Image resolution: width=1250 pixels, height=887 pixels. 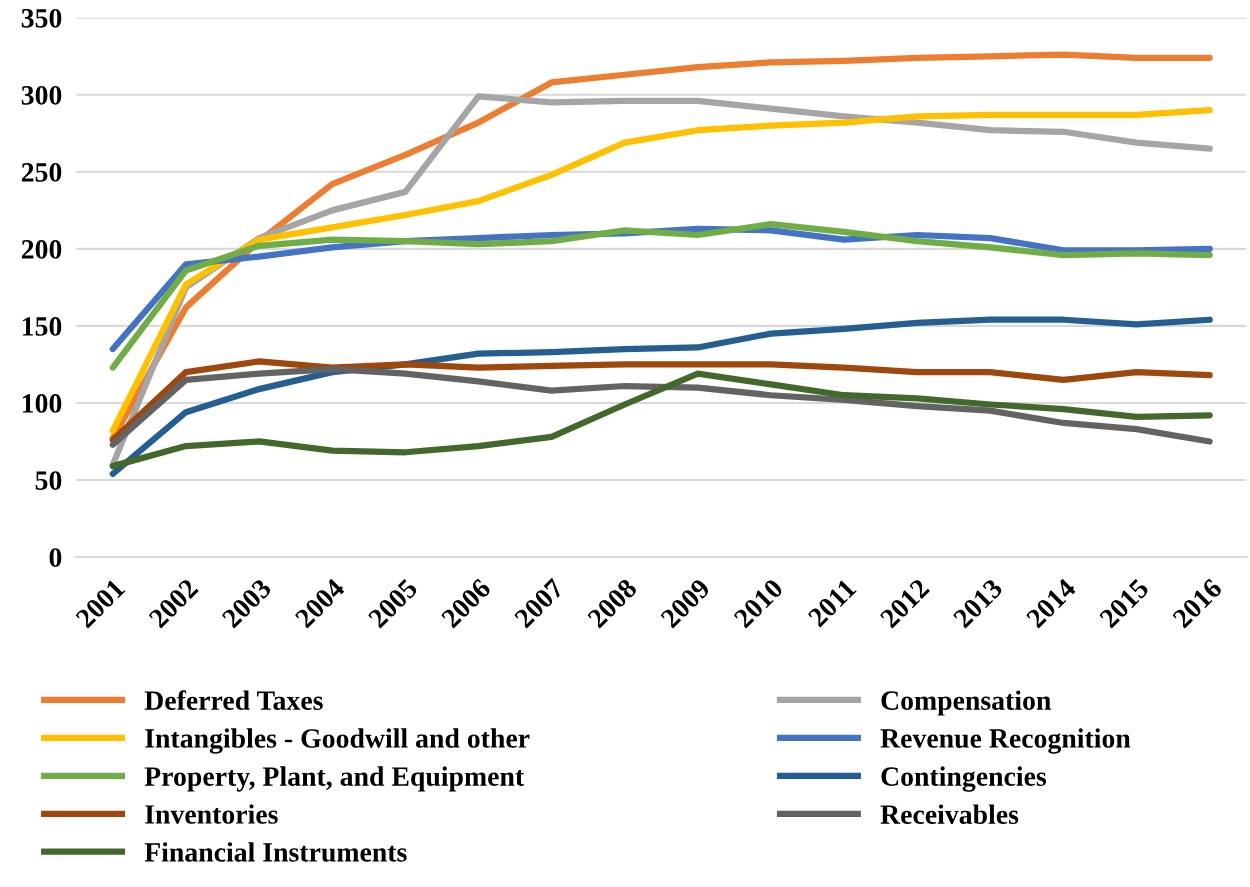 What do you see at coordinates (966, 703) in the screenshot?
I see `legend-label: Compensation` at bounding box center [966, 703].